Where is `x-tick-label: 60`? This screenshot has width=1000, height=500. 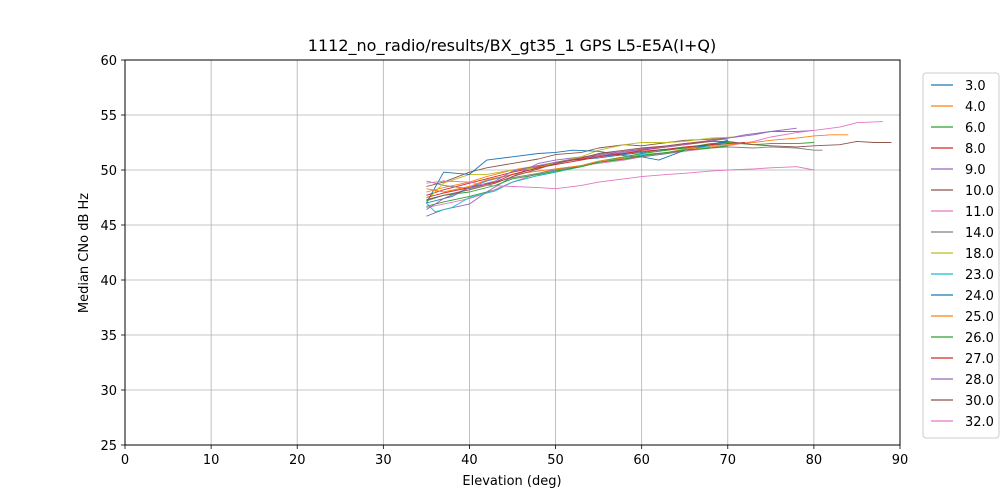 x-tick-label: 60 is located at coordinates (641, 460).